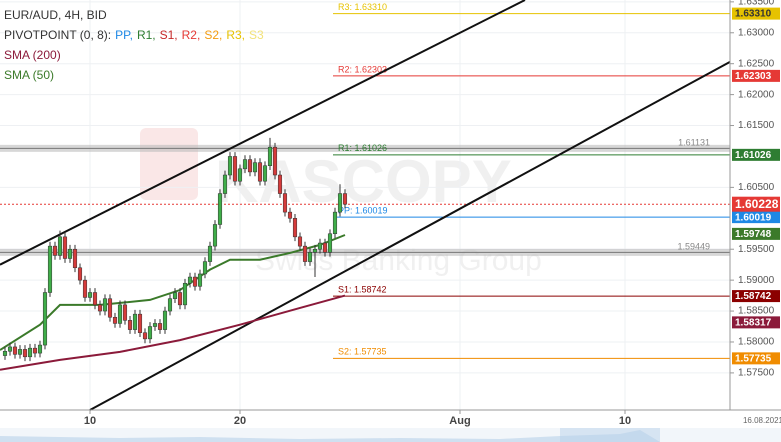 The image size is (781, 442). What do you see at coordinates (762, 420) in the screenshot?
I see `date-label: 16.08.2021` at bounding box center [762, 420].